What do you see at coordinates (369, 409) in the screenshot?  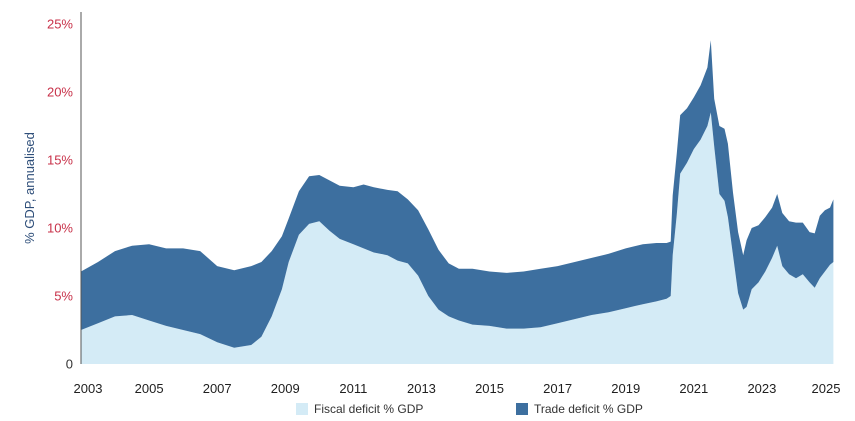 I see `legend-label-fiscal: Fiscal deficit % GDP` at bounding box center [369, 409].